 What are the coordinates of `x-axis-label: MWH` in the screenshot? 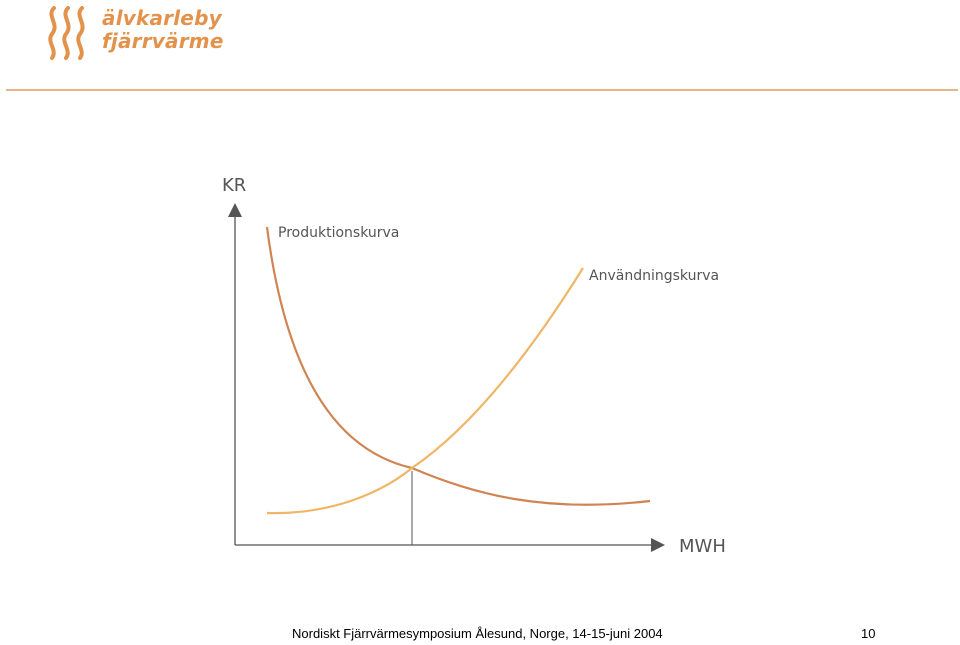 It's located at (702, 546).